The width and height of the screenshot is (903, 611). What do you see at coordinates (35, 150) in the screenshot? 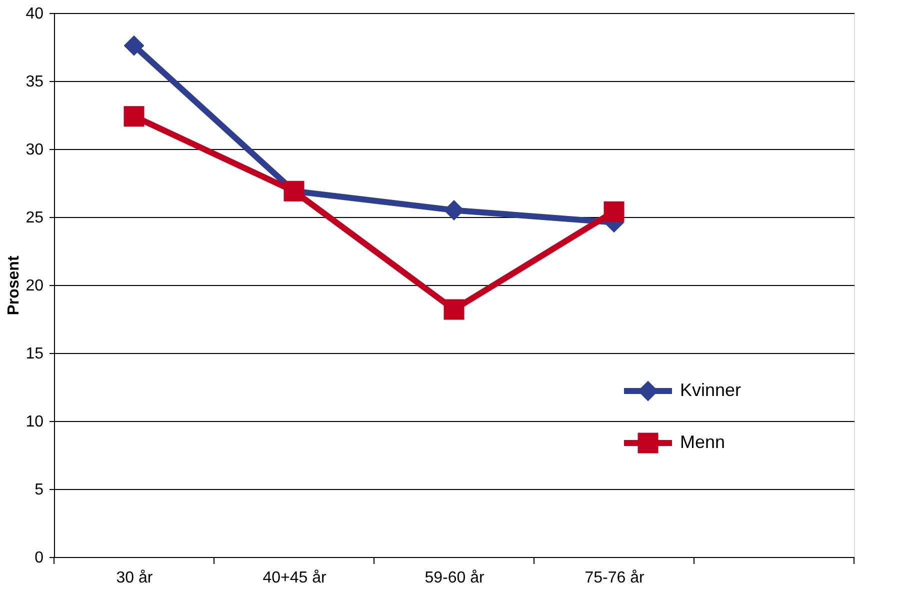
I see `y-tick-label: 30` at bounding box center [35, 150].